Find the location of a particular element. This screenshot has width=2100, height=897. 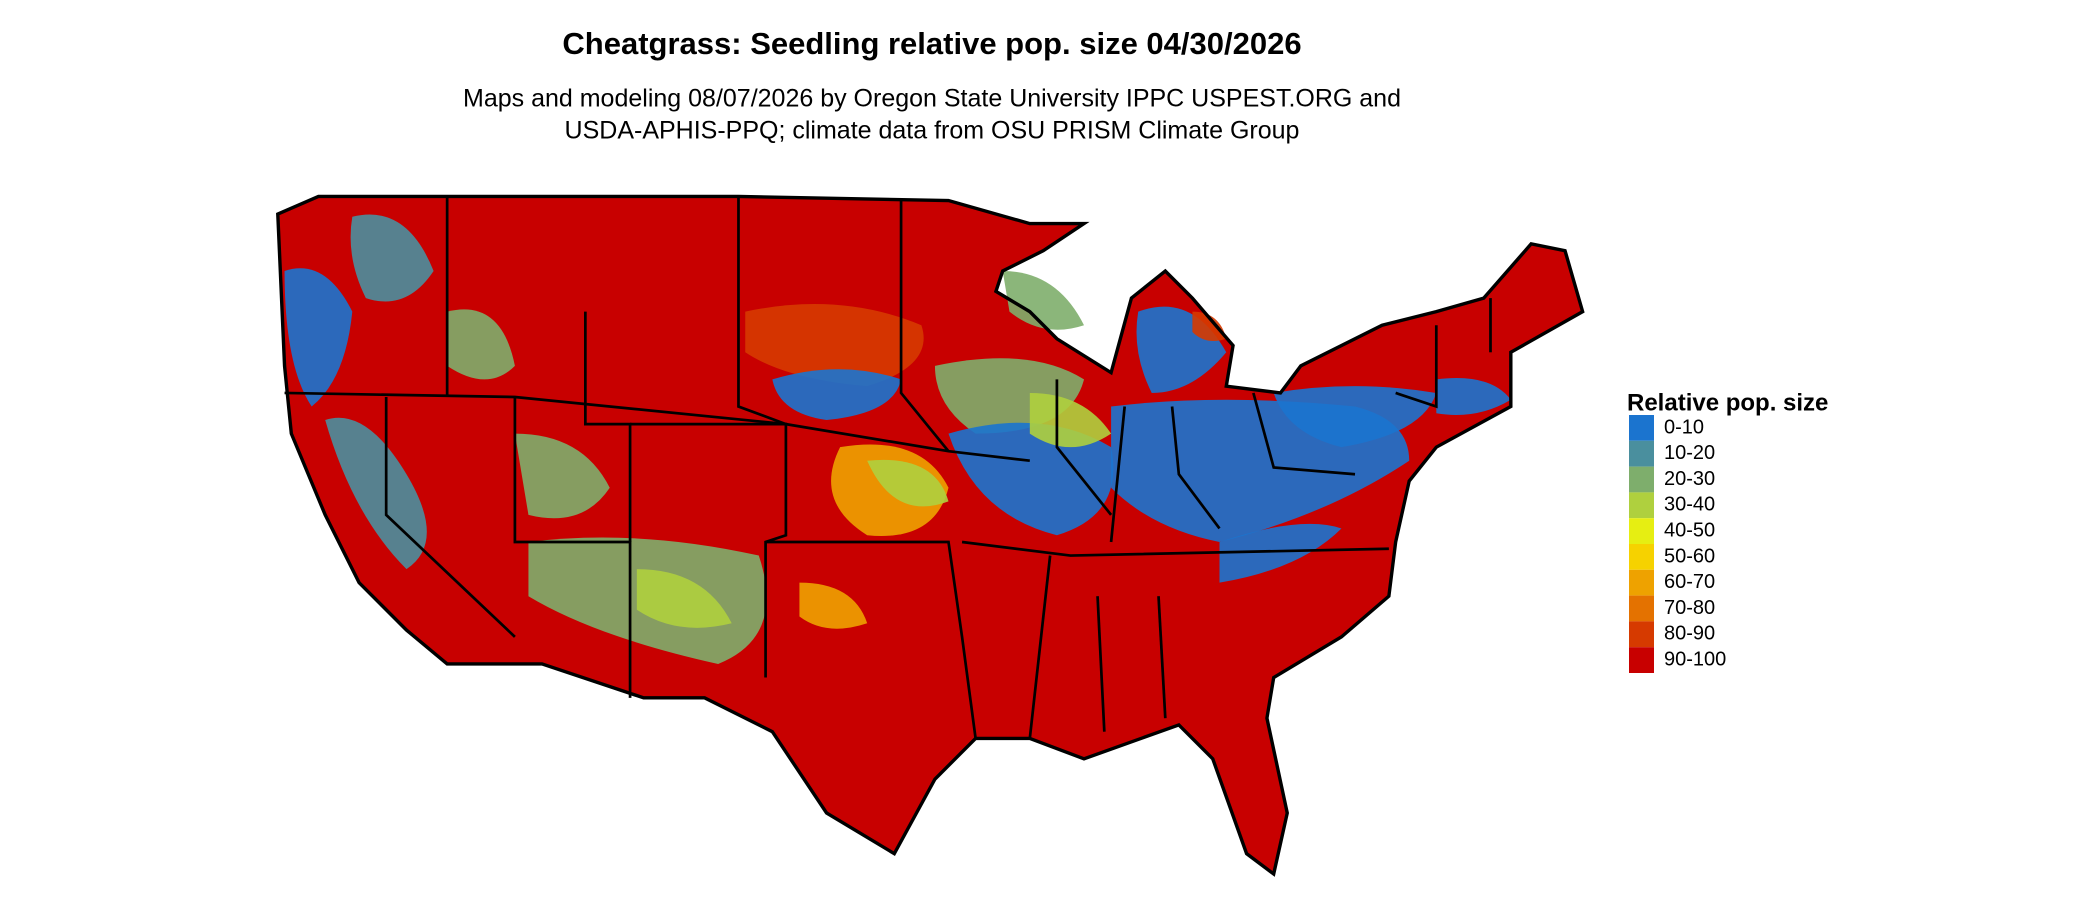

legend-label: 60-70 is located at coordinates (1689, 582).